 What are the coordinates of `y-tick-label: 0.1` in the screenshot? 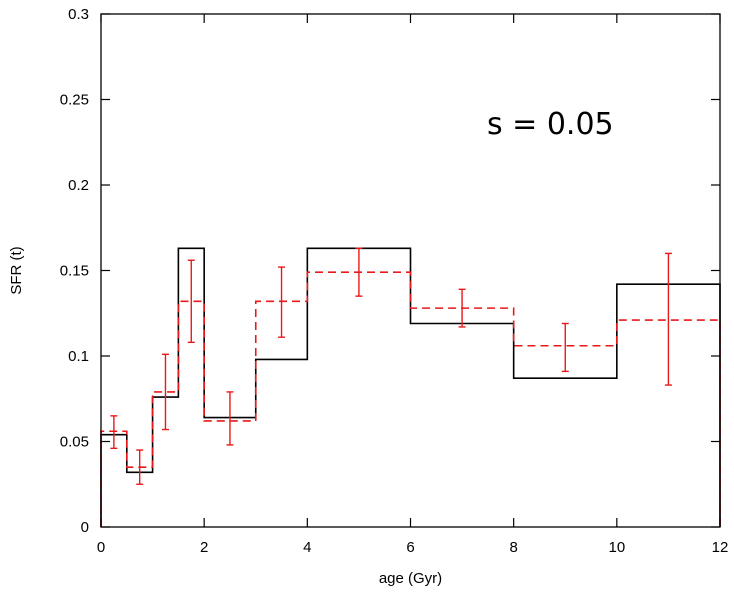 It's located at (78, 356).